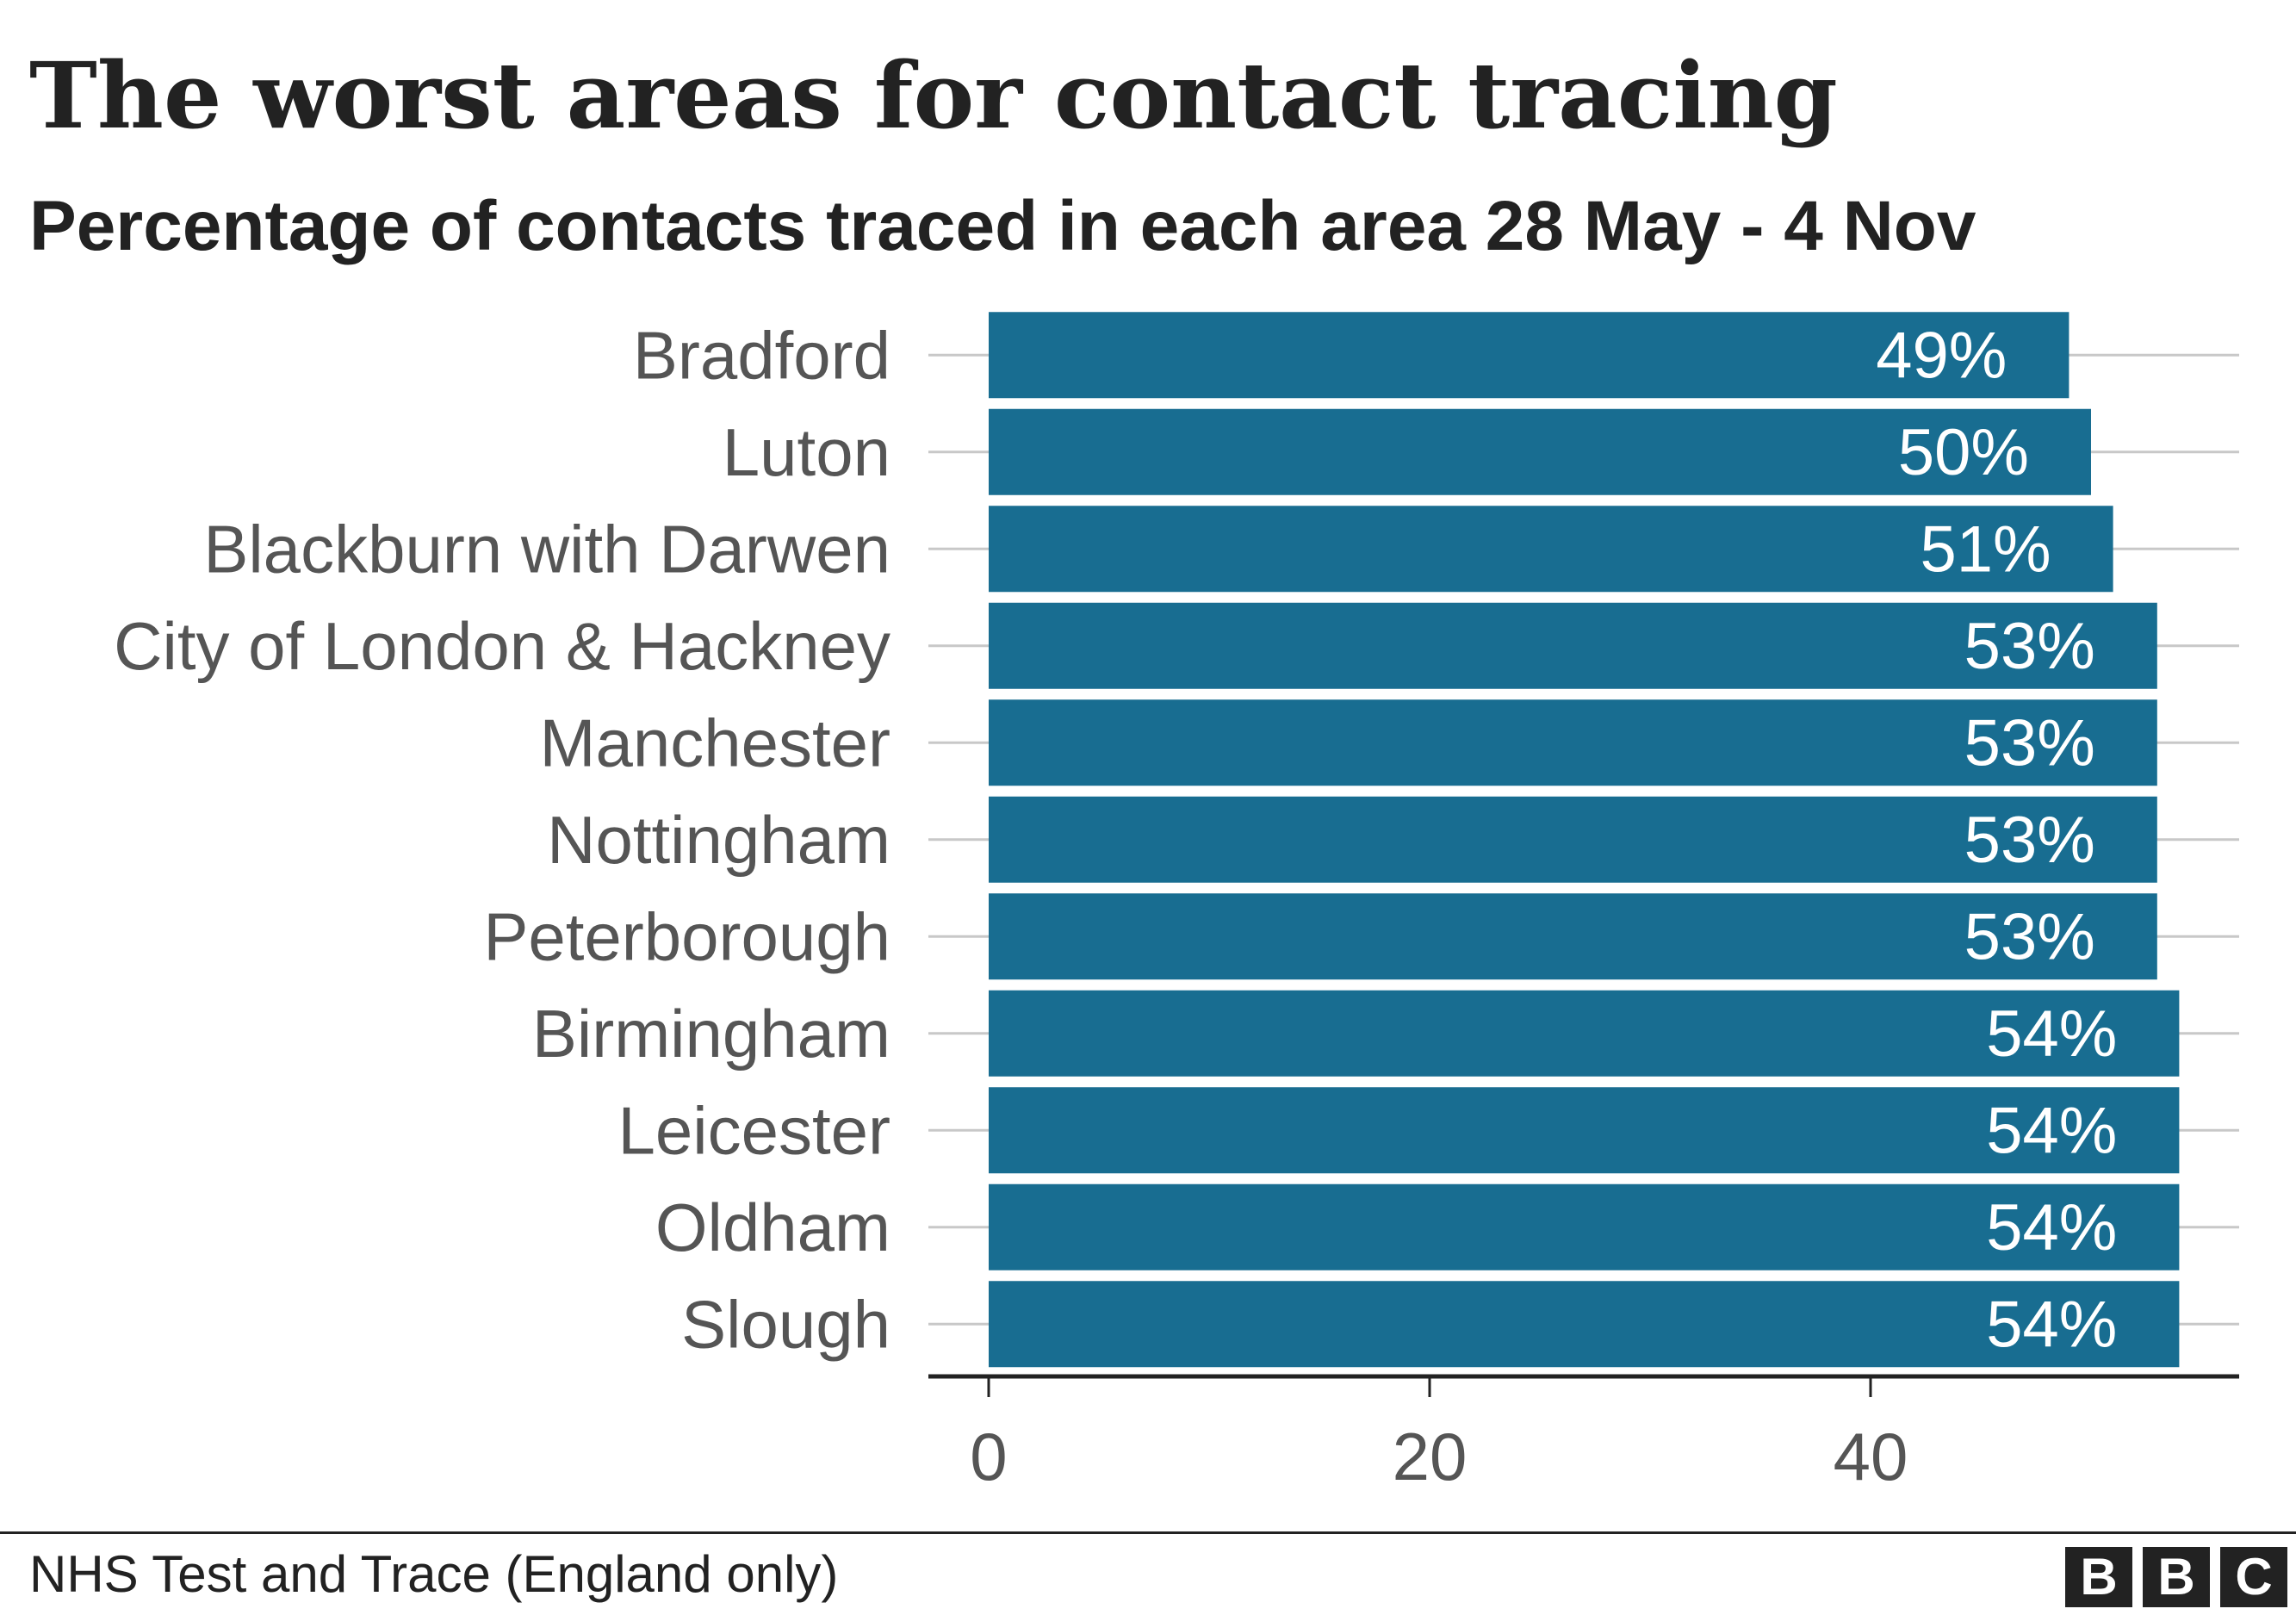  What do you see at coordinates (2253, 1577) in the screenshot?
I see `bbc-logo-letter: C` at bounding box center [2253, 1577].